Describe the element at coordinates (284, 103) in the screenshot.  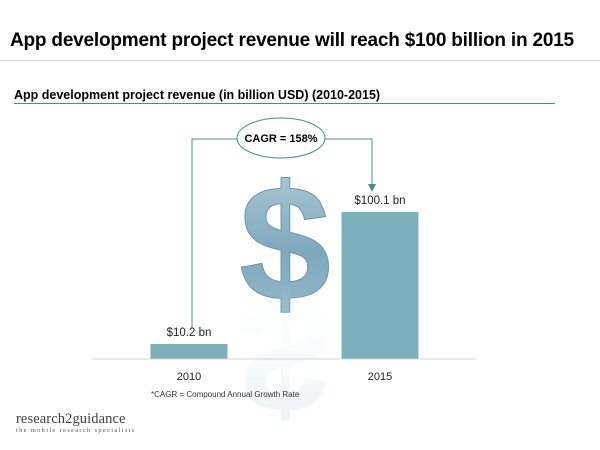
I see `chart-title-underline` at that location.